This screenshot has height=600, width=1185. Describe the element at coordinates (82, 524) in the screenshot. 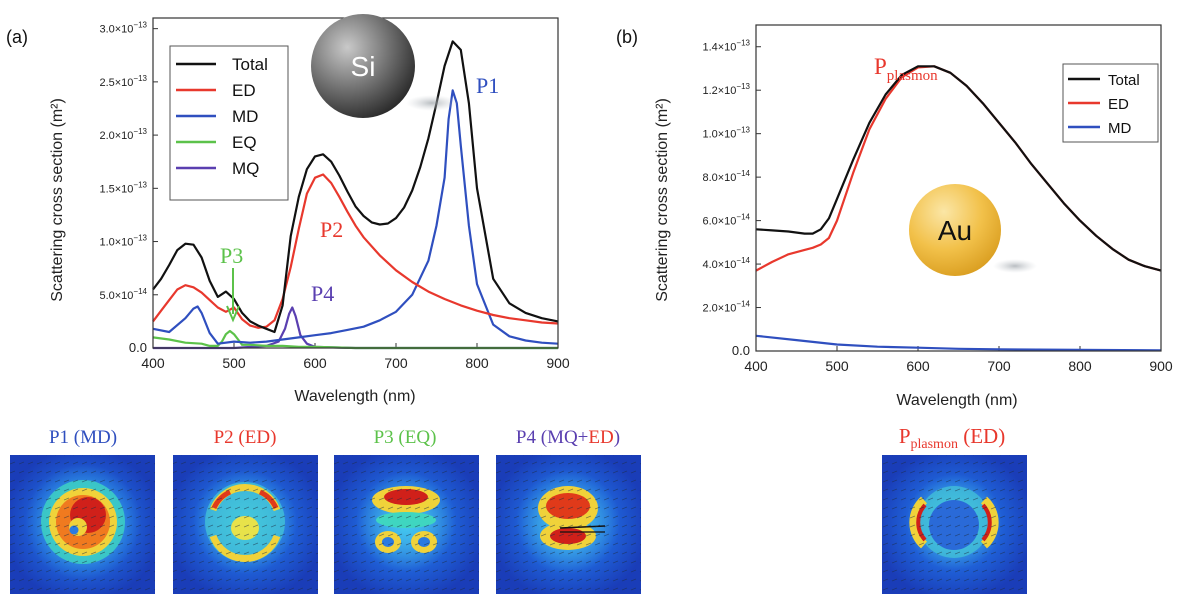

I see `field-map-p1` at that location.